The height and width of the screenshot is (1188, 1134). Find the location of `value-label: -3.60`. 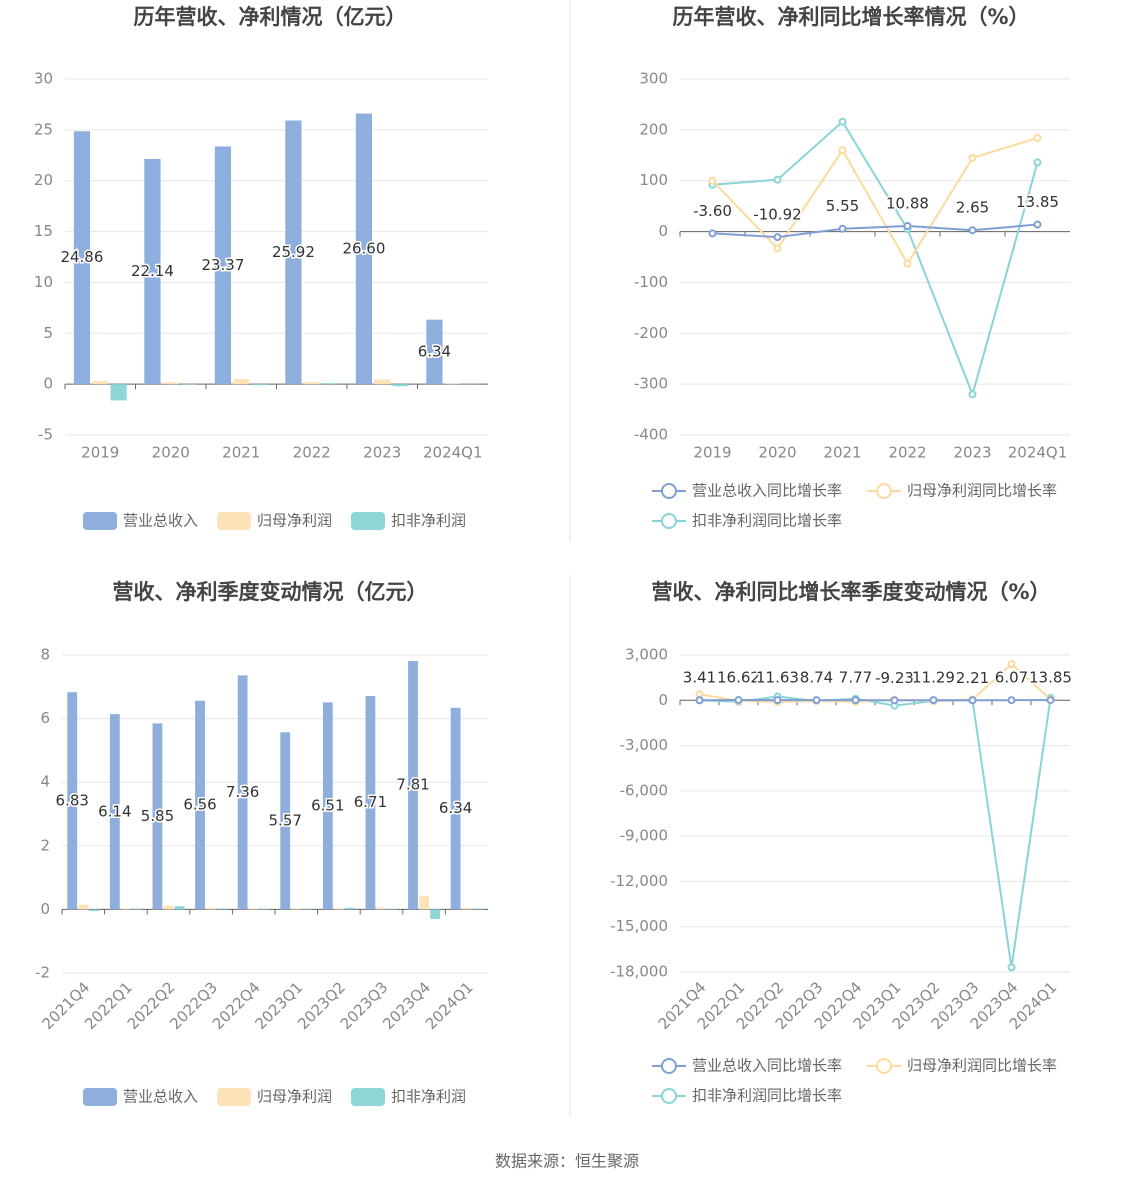

value-label: -3.60 is located at coordinates (712, 211).